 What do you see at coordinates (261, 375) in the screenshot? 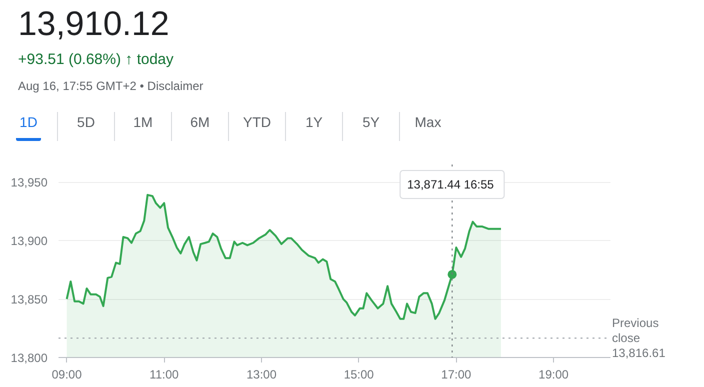
I see `x-tick-label: 13:00` at bounding box center [261, 375].